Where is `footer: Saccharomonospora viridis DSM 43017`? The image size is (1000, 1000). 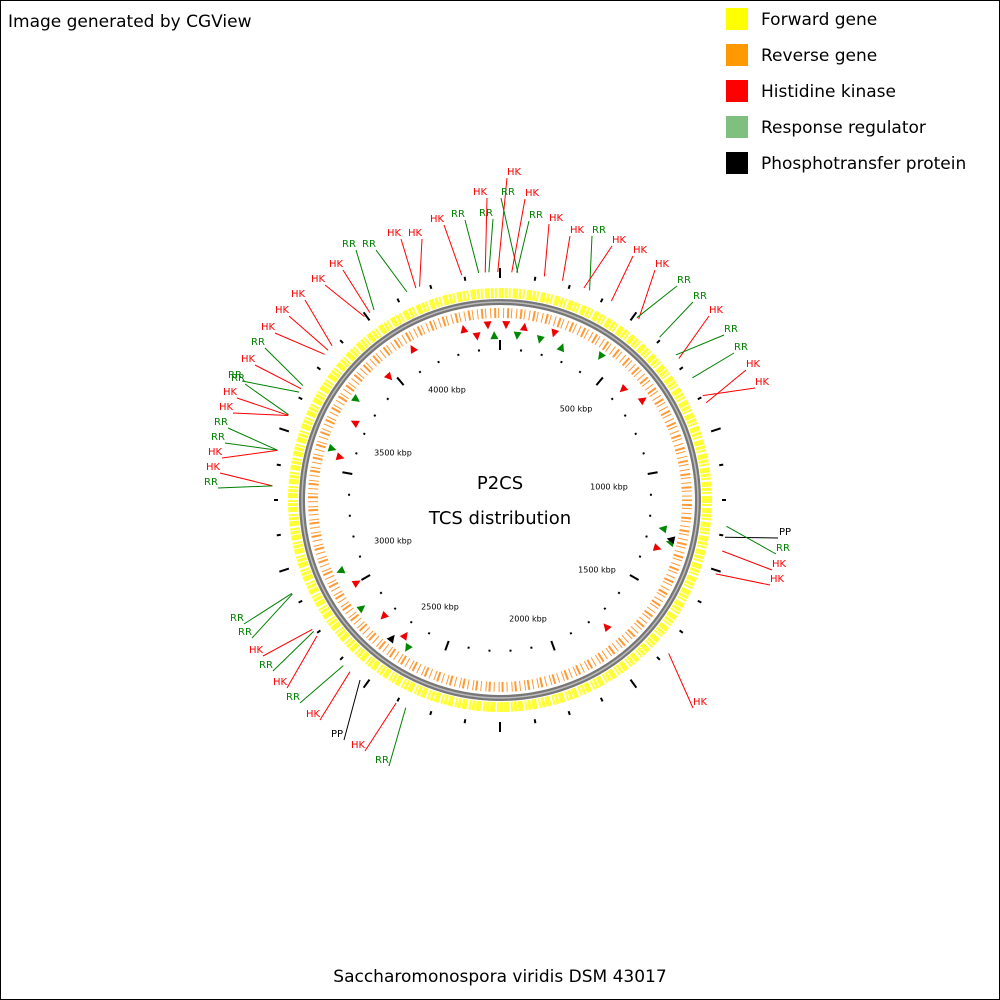
footer: Saccharomonospora viridis DSM 43017 is located at coordinates (499, 977).